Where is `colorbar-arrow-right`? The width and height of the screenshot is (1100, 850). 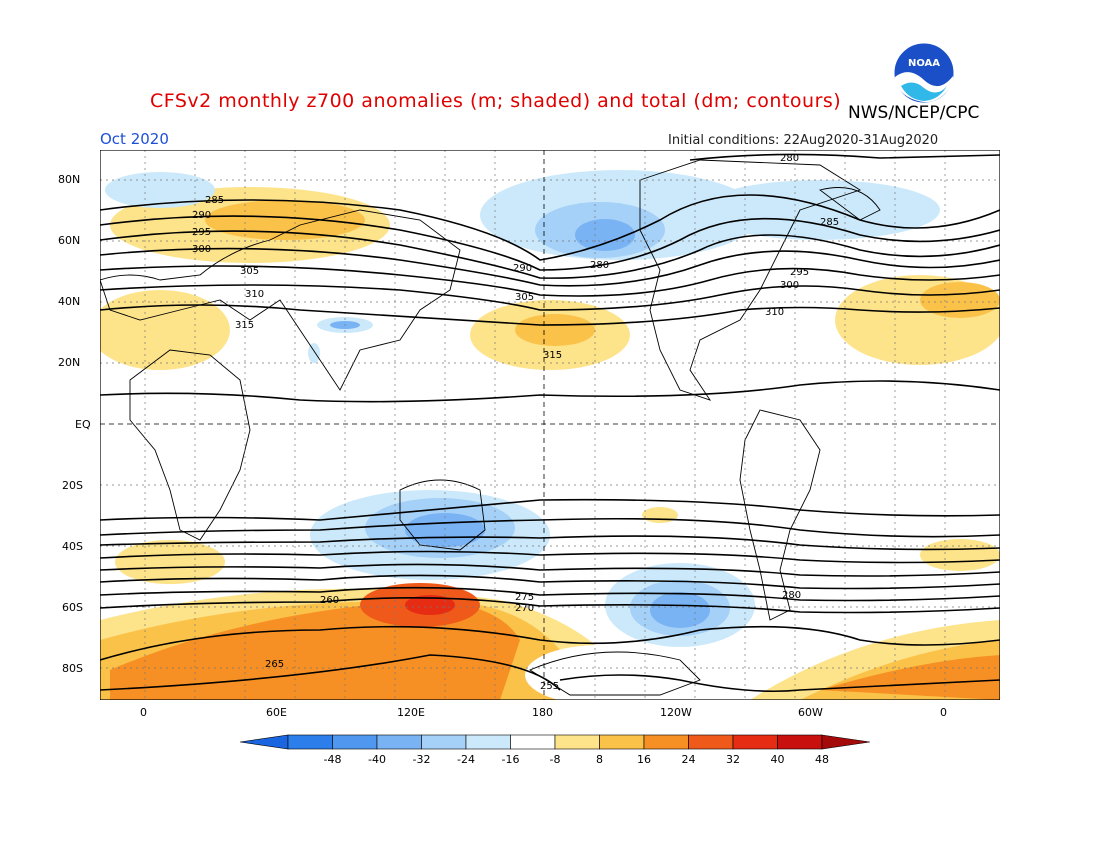
colorbar-arrow-right is located at coordinates (845, 742).